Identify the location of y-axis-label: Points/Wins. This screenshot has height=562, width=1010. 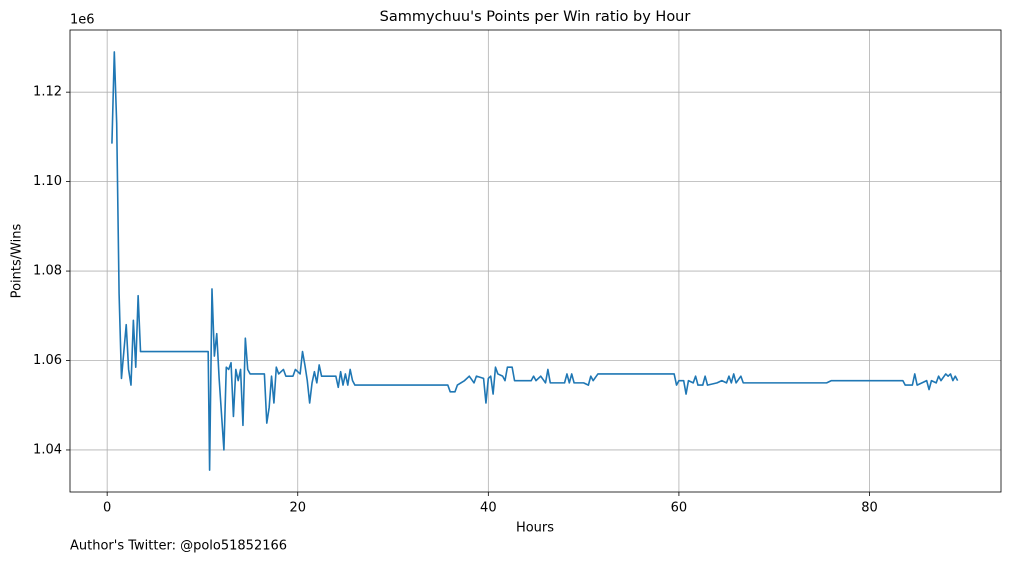
(17, 260).